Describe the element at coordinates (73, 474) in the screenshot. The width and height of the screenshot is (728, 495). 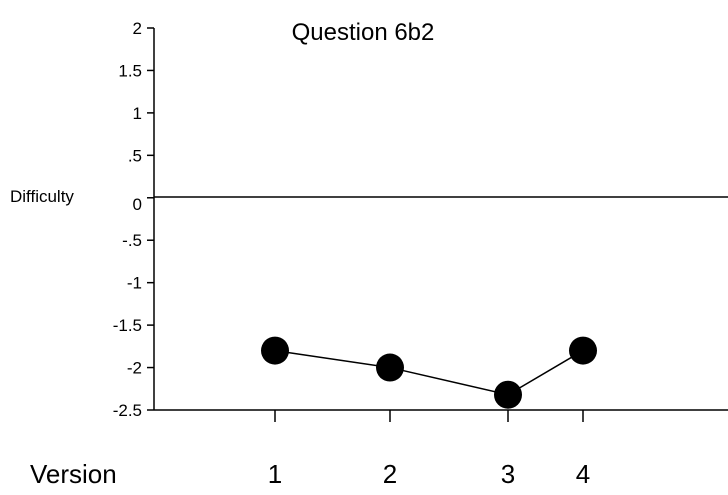
I see `x-axis-label: Version` at that location.